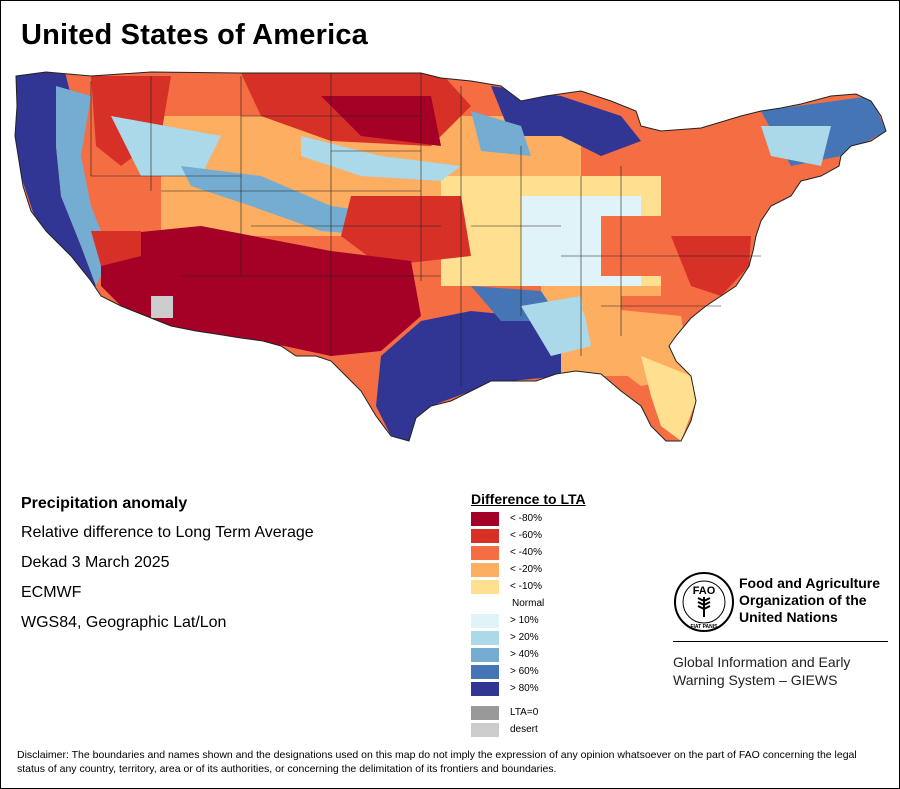 The height and width of the screenshot is (789, 900). What do you see at coordinates (561, 730) in the screenshot?
I see `legend-item: desert` at bounding box center [561, 730].